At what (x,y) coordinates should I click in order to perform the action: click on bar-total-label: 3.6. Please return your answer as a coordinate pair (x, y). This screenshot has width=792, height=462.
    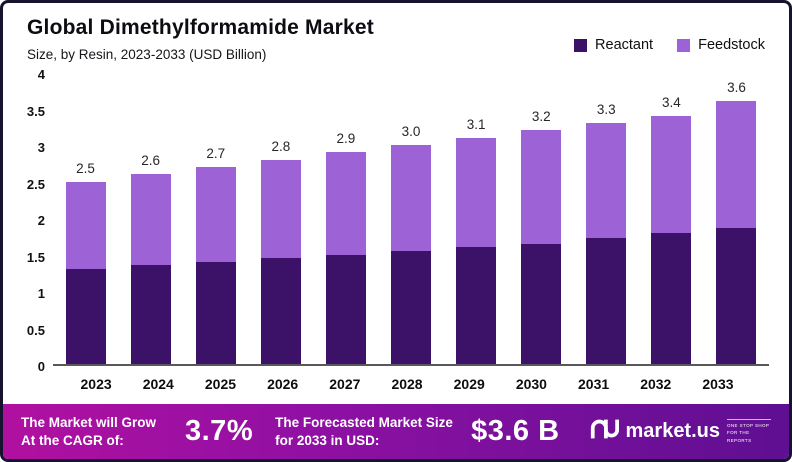
    Looking at the image, I should click on (736, 88).